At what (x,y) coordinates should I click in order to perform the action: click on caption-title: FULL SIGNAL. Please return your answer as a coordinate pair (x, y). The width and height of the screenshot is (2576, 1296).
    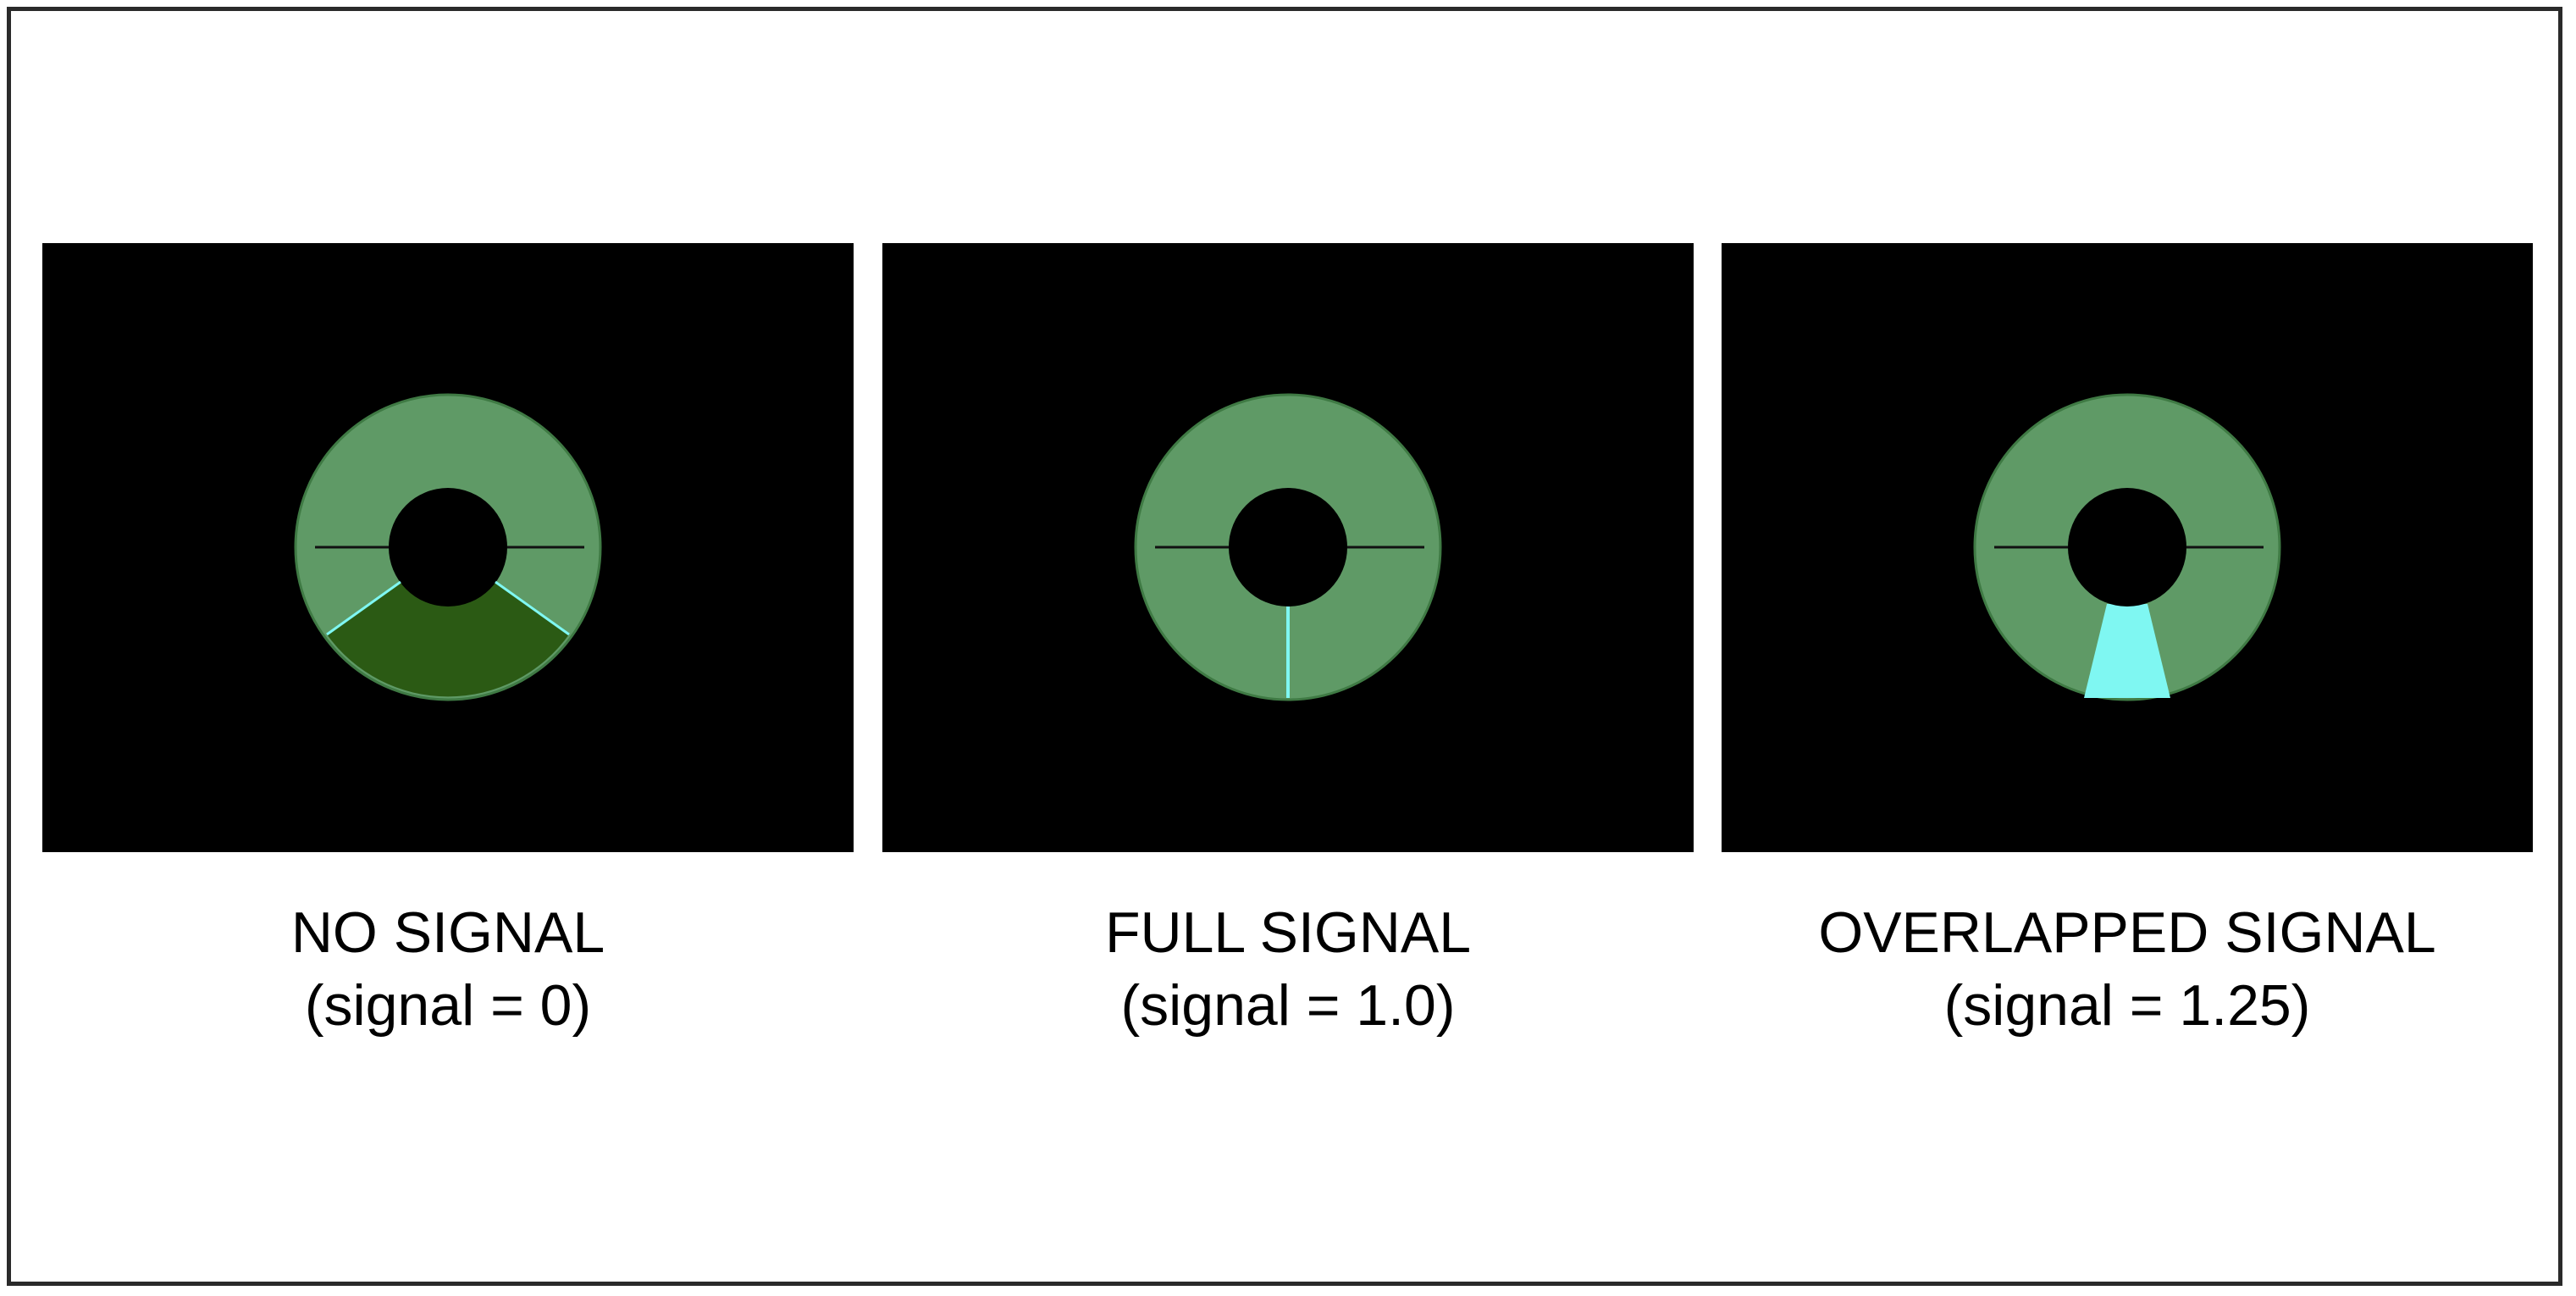
    Looking at the image, I should click on (1288, 933).